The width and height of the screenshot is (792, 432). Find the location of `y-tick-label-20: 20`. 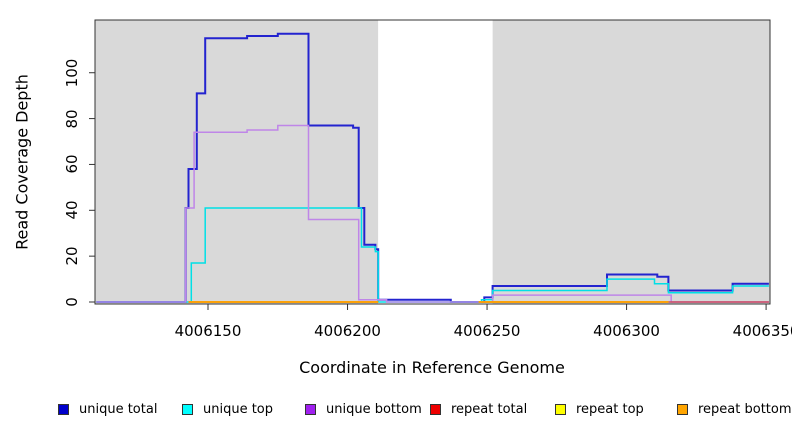

y-tick-label-20: 20 is located at coordinates (72, 256).